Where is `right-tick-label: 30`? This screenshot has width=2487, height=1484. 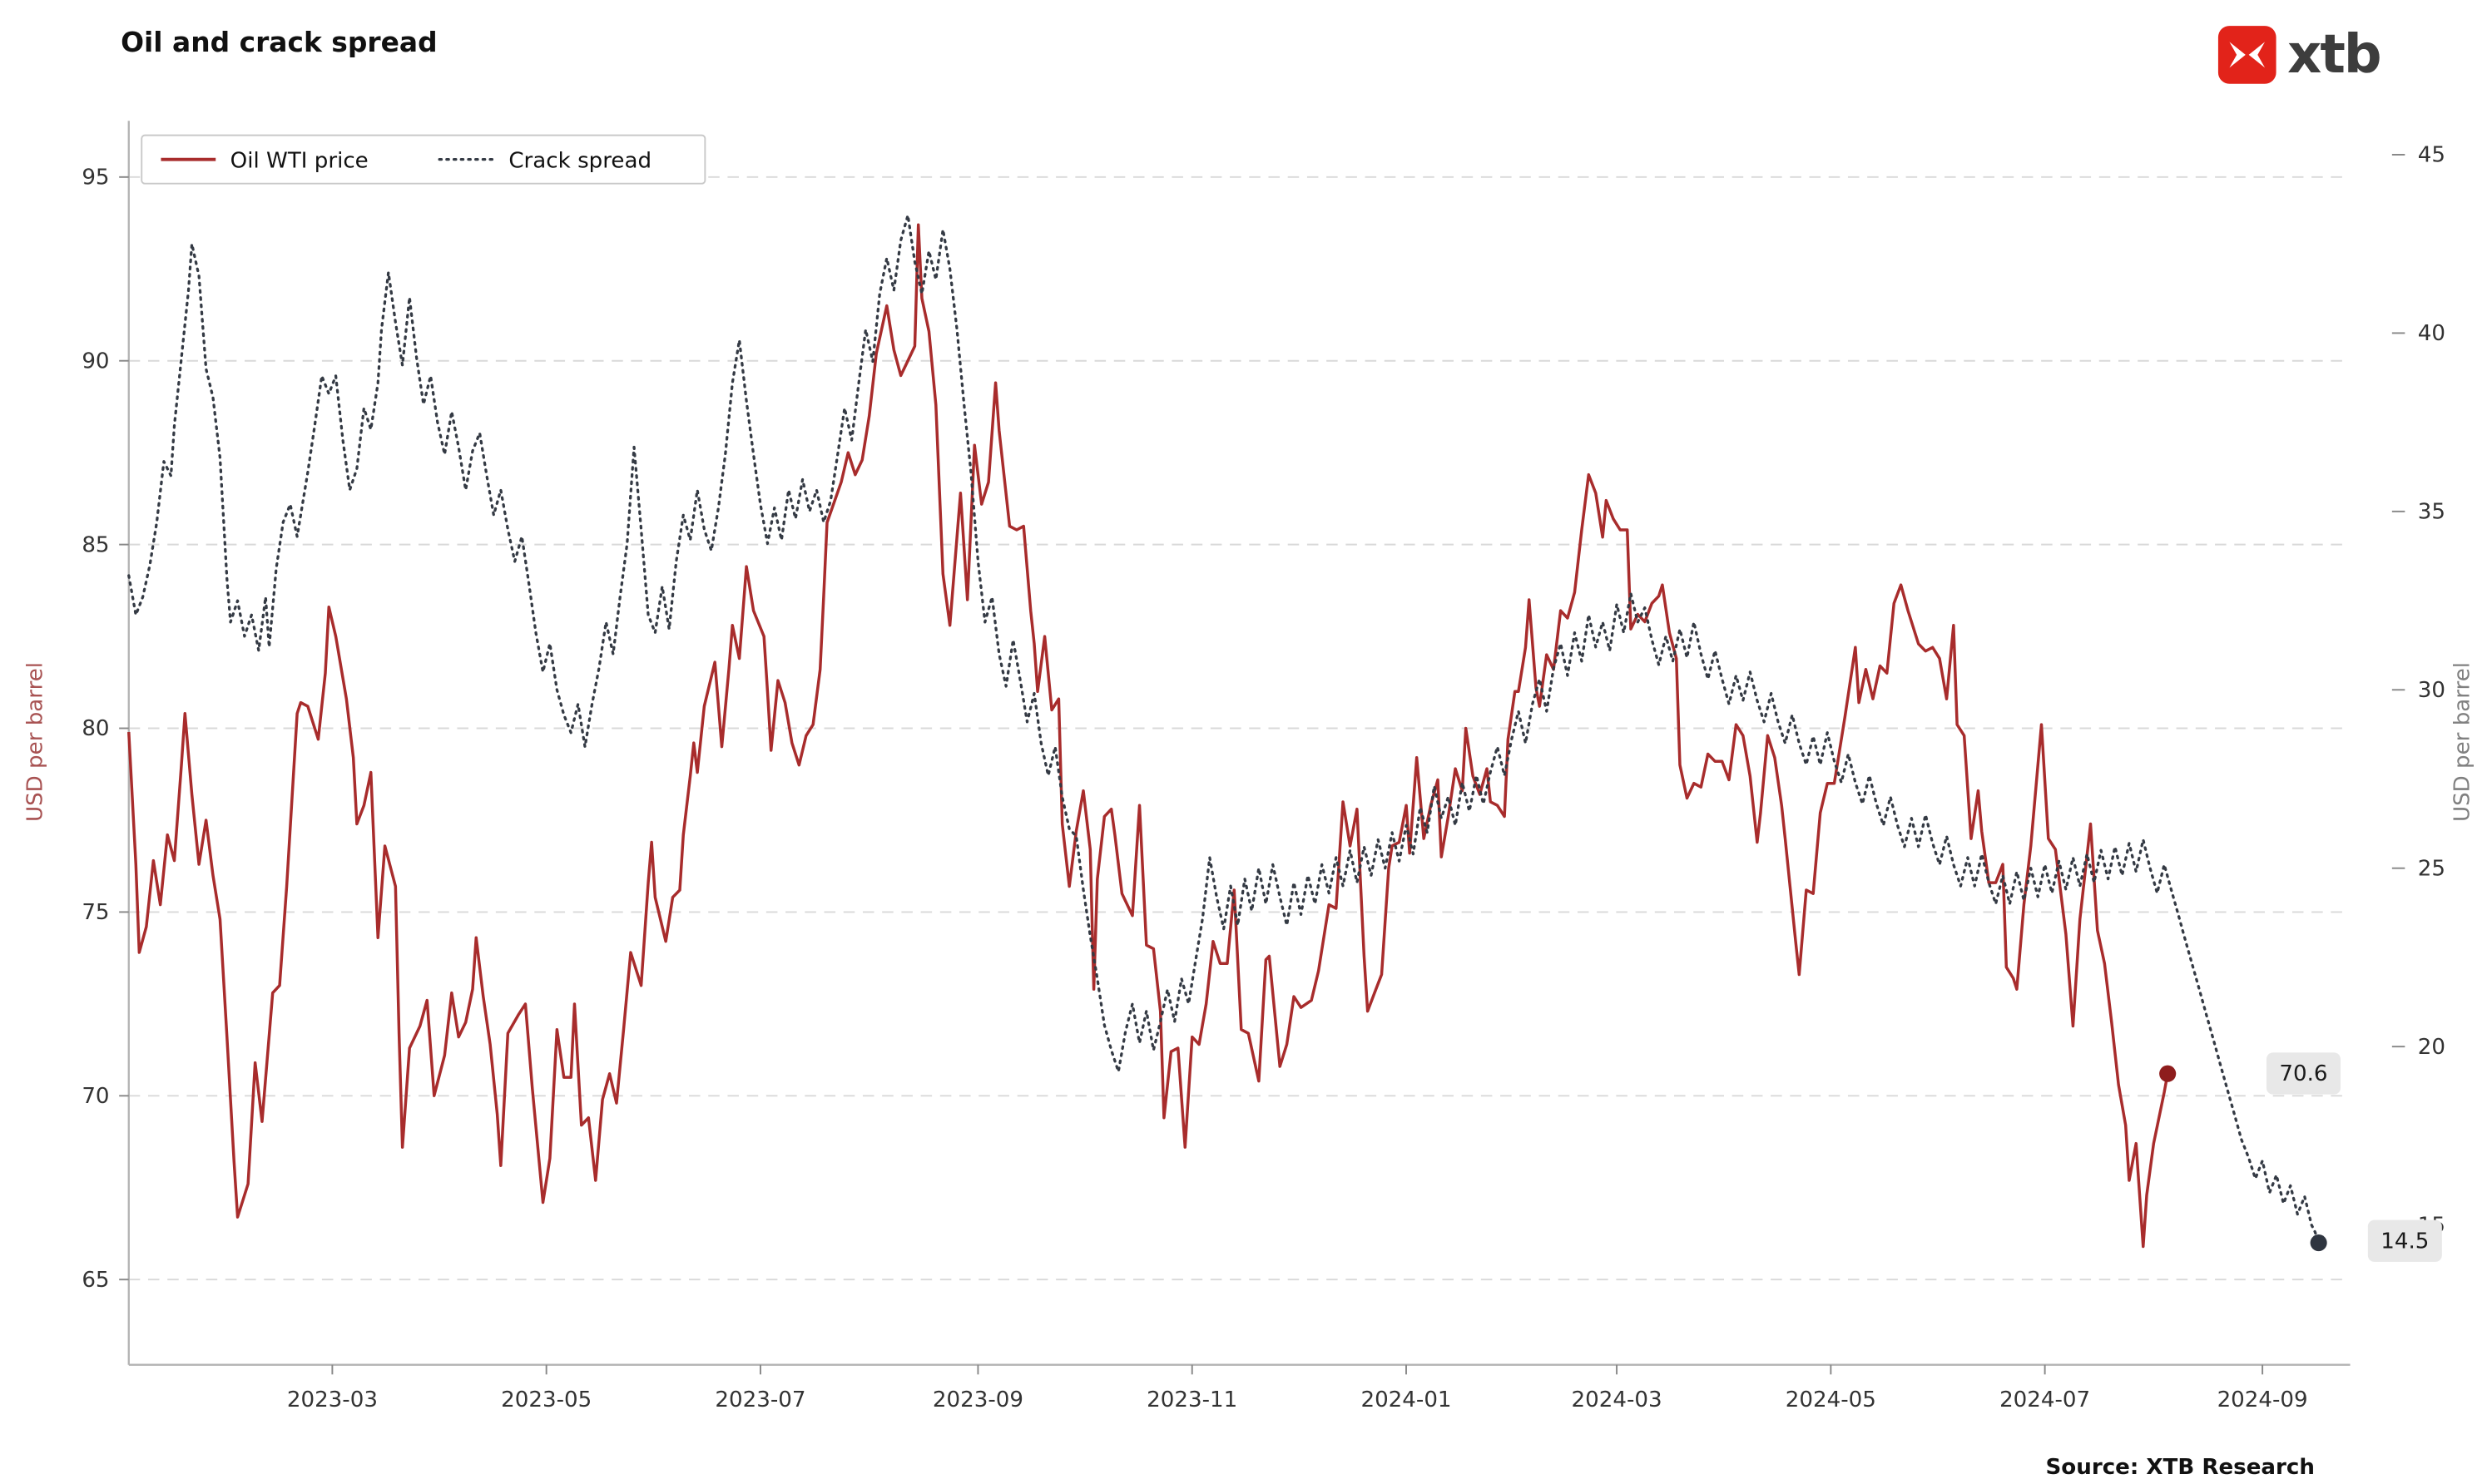 right-tick-label: 30 is located at coordinates (2431, 690).